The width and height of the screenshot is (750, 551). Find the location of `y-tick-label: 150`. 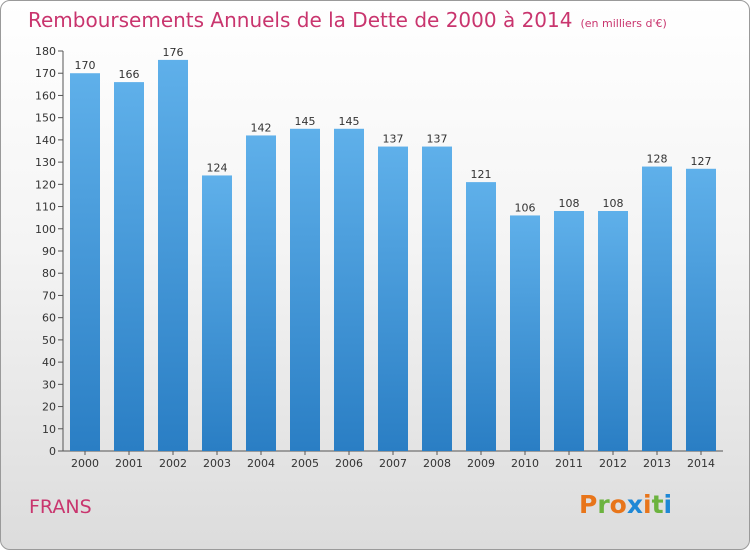

y-tick-label: 150 is located at coordinates (45, 118).